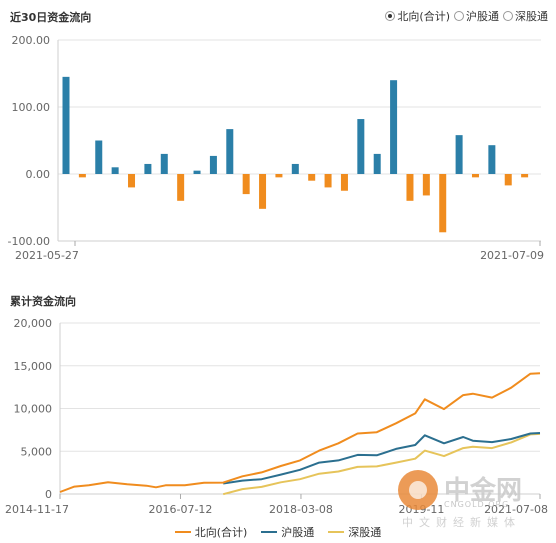 This screenshot has height=543, width=556. I want to click on chart-title-daily: 近30日资金流向, so click(51, 17).